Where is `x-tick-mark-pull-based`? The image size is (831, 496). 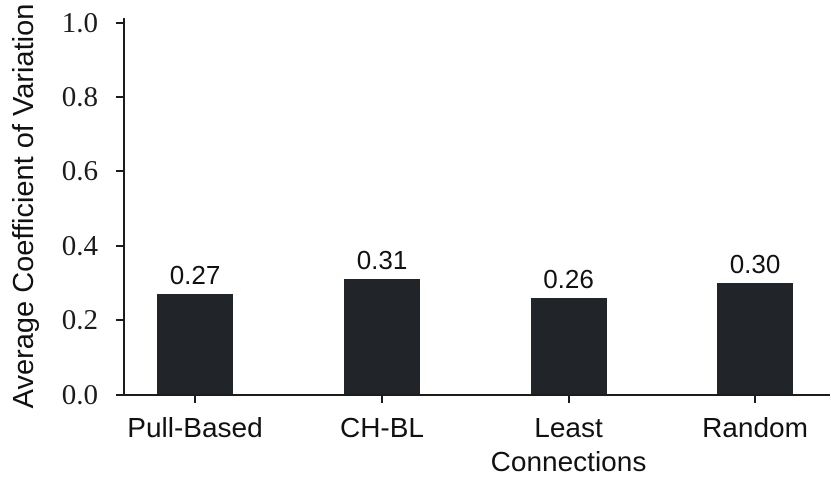 x-tick-mark-pull-based is located at coordinates (195, 399).